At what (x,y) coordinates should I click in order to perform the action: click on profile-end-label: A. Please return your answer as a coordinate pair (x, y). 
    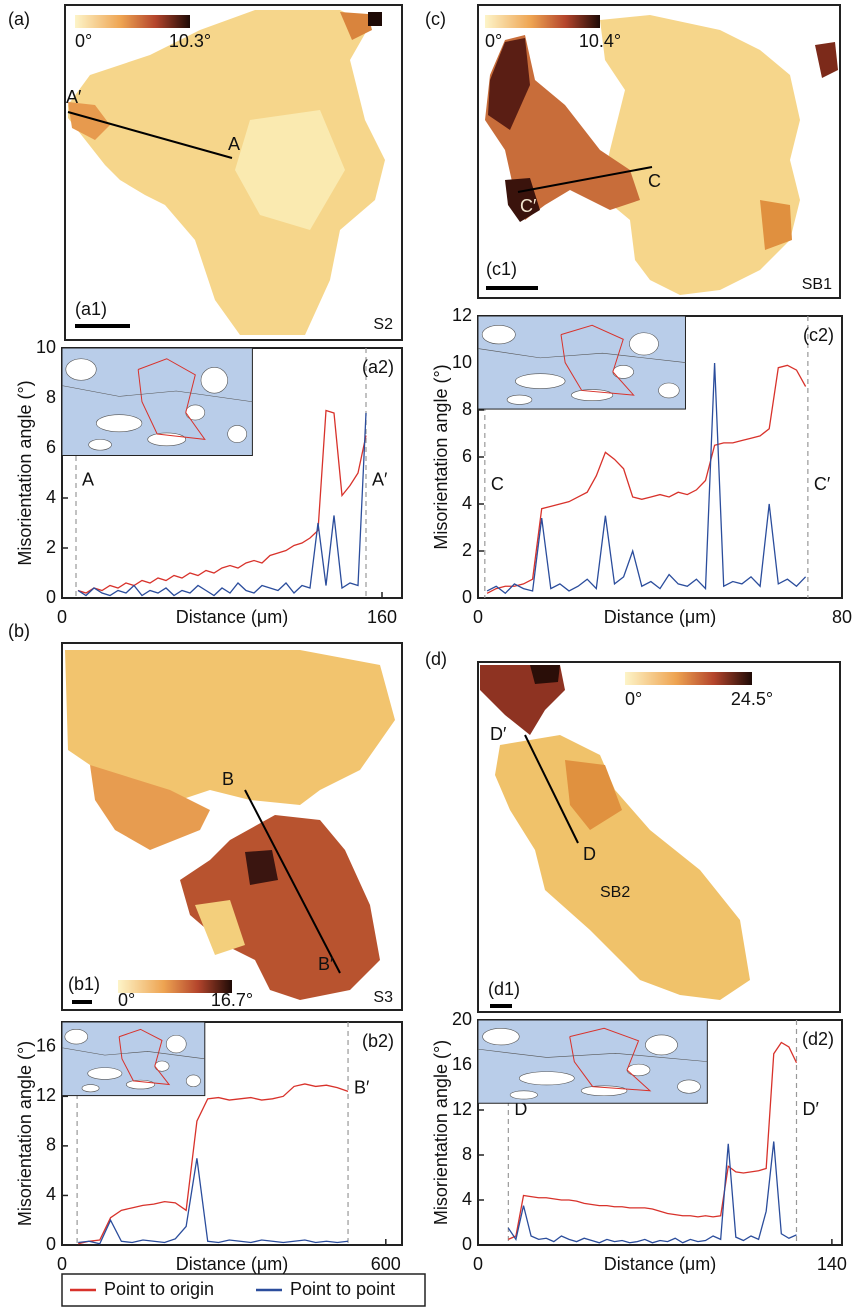
    Looking at the image, I should click on (88, 479).